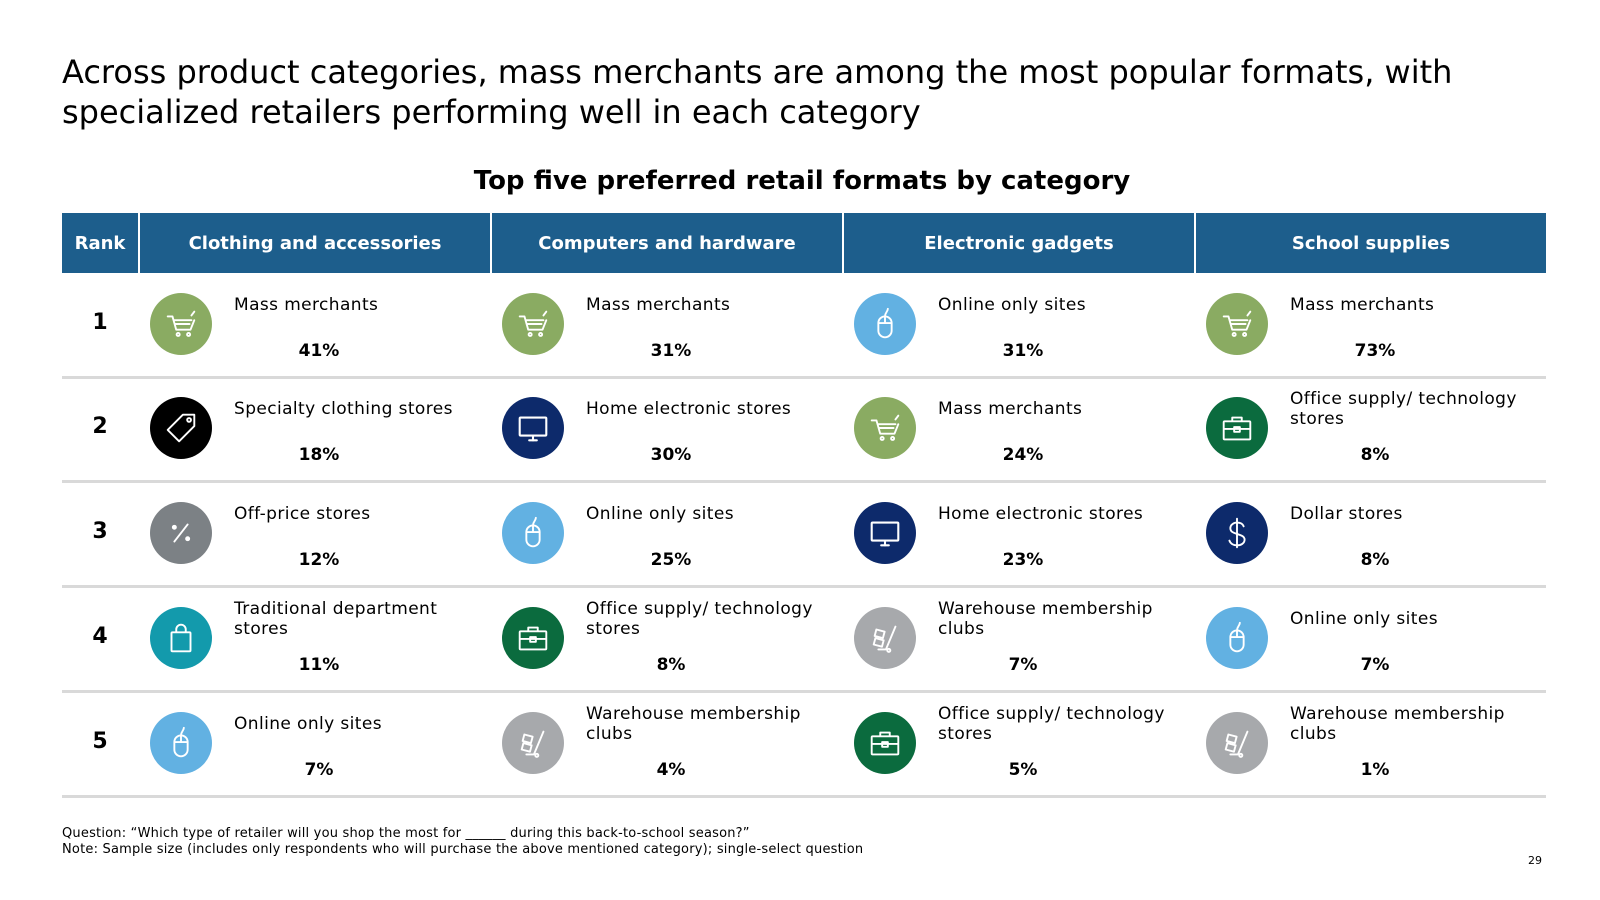 Image resolution: width=1600 pixels, height=900 pixels. I want to click on percentage-value: 24%, so click(1023, 455).